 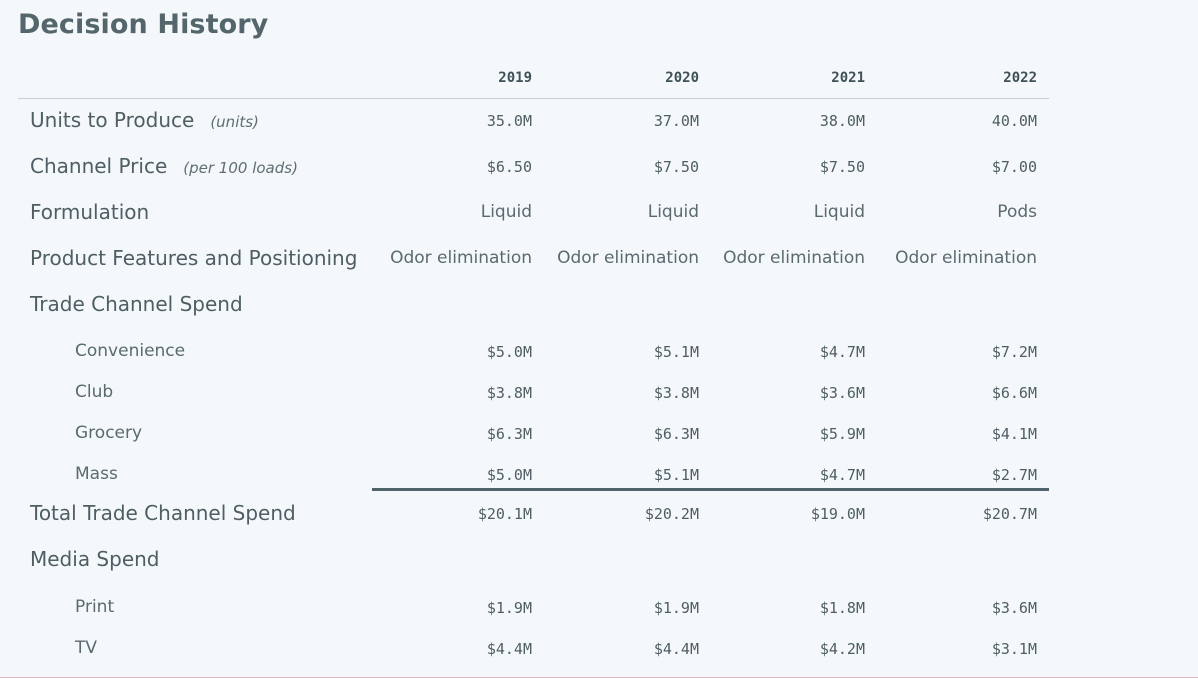 I want to click on trade-label-convenience: Convenience, so click(x=130, y=351).